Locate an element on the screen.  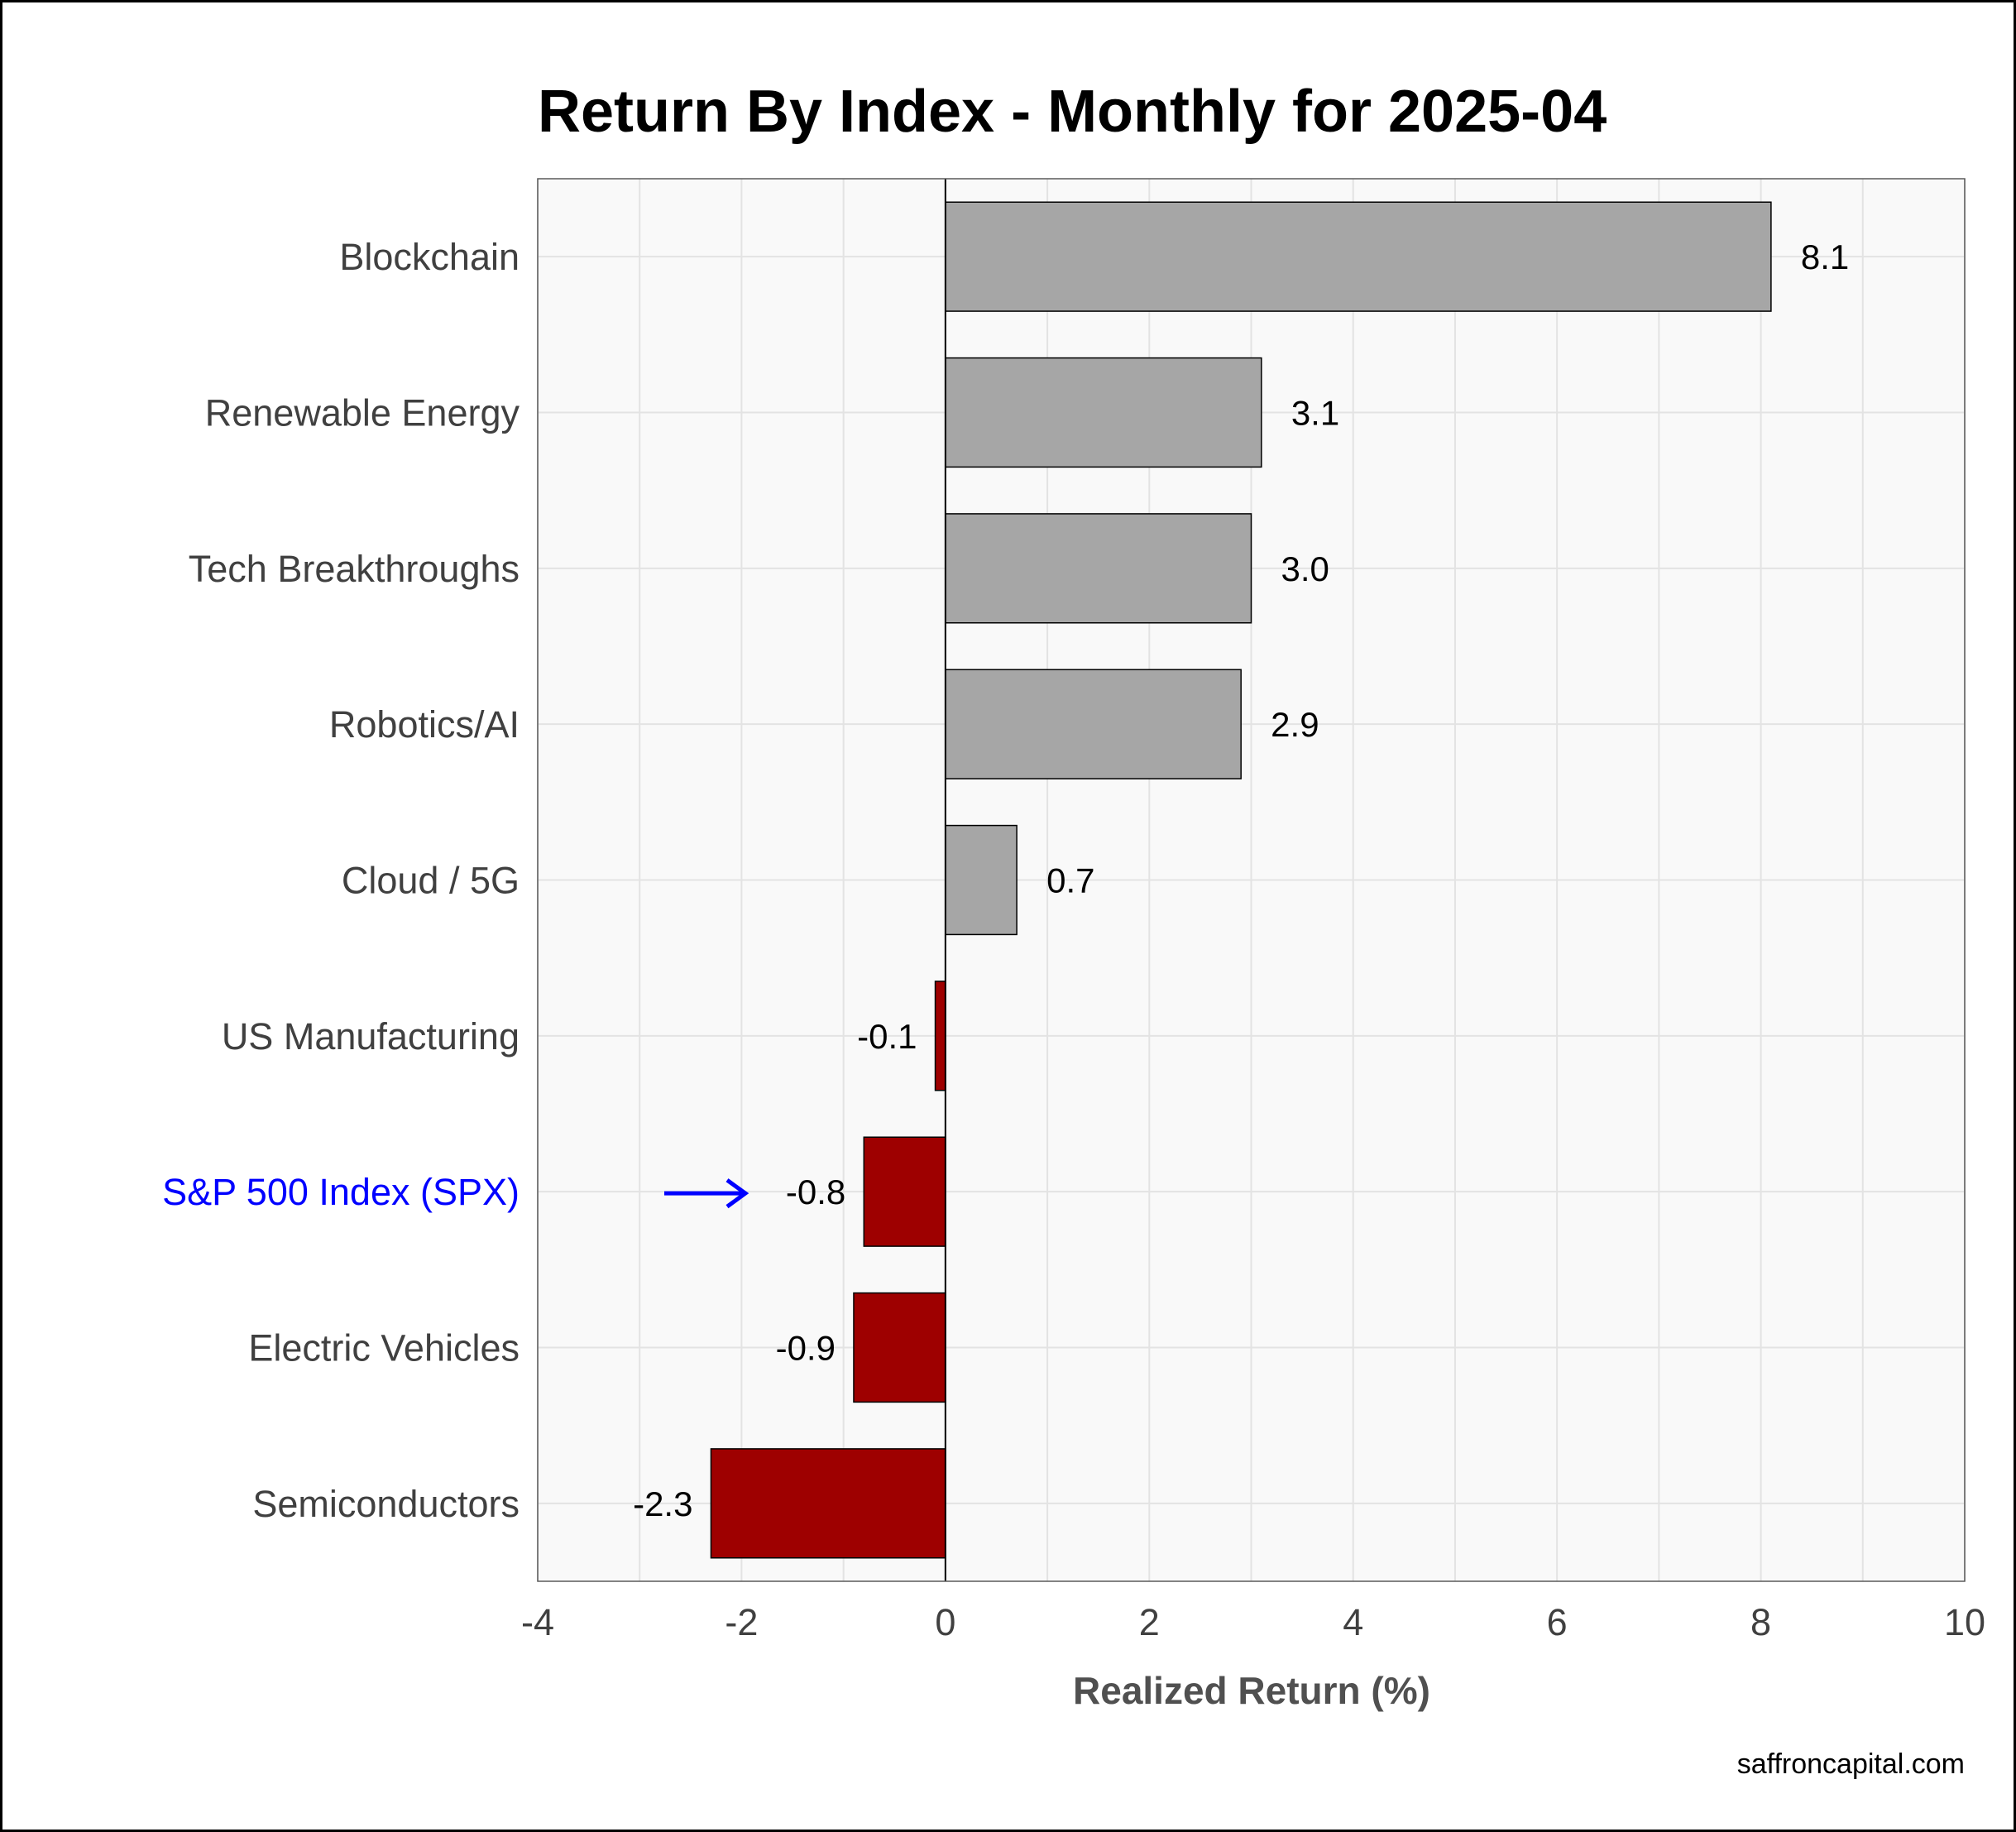
value-label-electric-vehicles: -0.9 is located at coordinates (806, 1348).